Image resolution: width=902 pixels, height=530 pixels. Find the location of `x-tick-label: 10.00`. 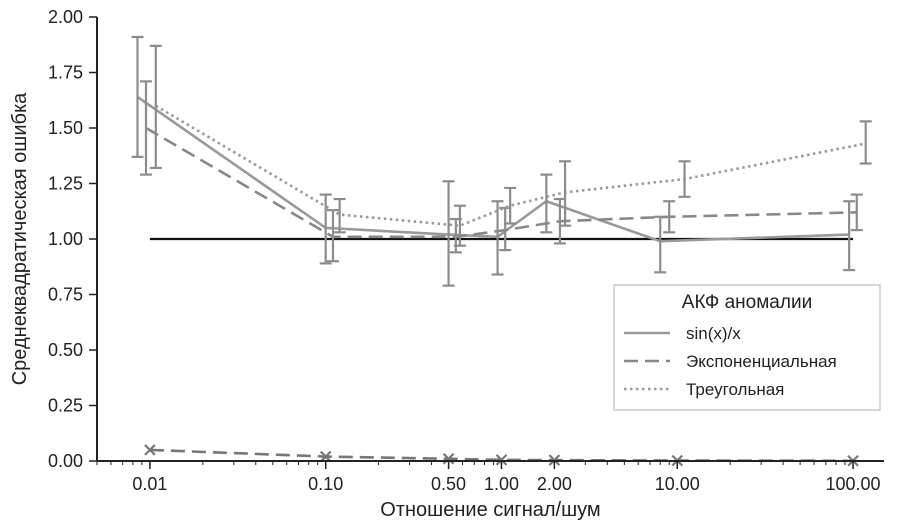

x-tick-label: 10.00 is located at coordinates (677, 484).